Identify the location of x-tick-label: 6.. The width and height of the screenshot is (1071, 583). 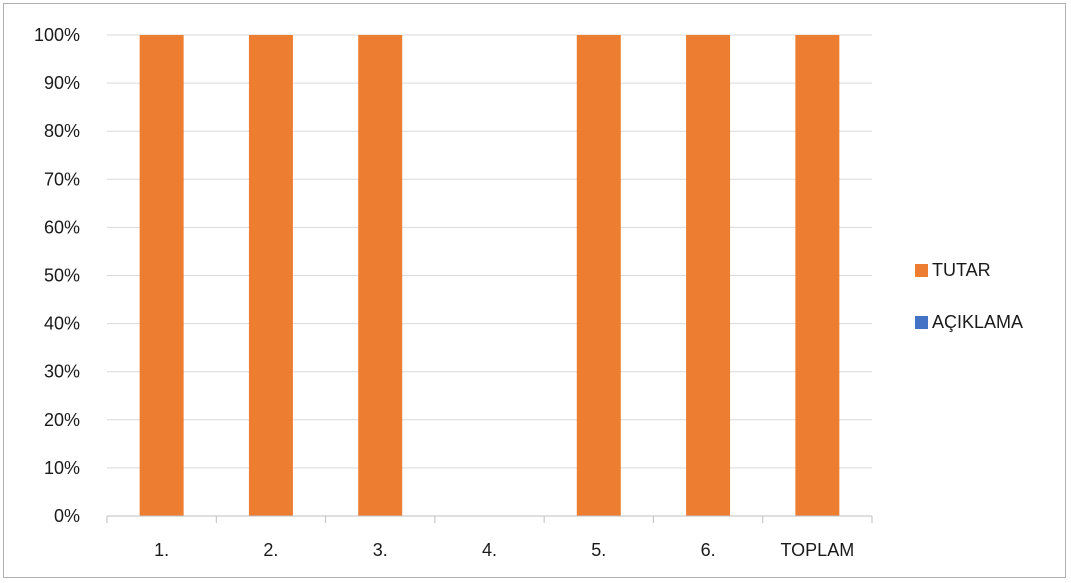
(708, 550).